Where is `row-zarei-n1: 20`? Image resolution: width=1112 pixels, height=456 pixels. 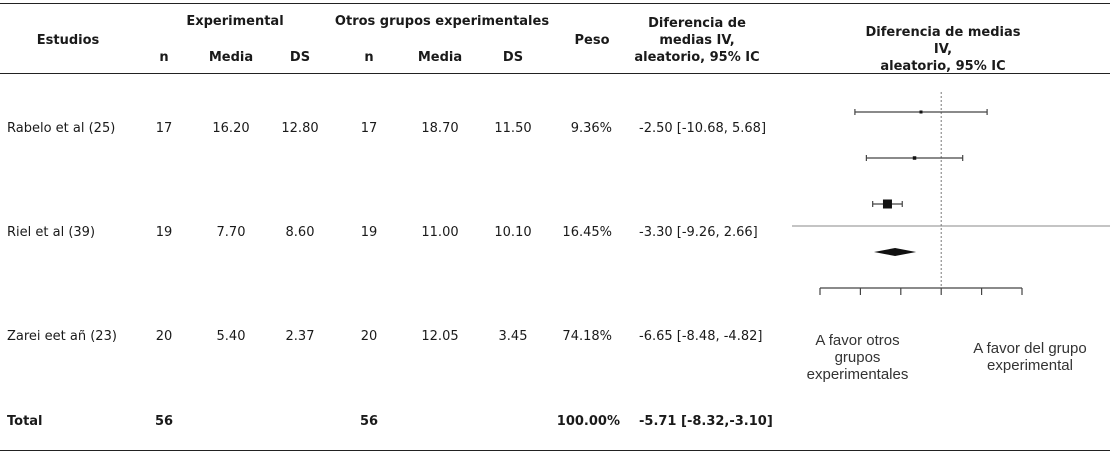
row-zarei-n1: 20 is located at coordinates (164, 336).